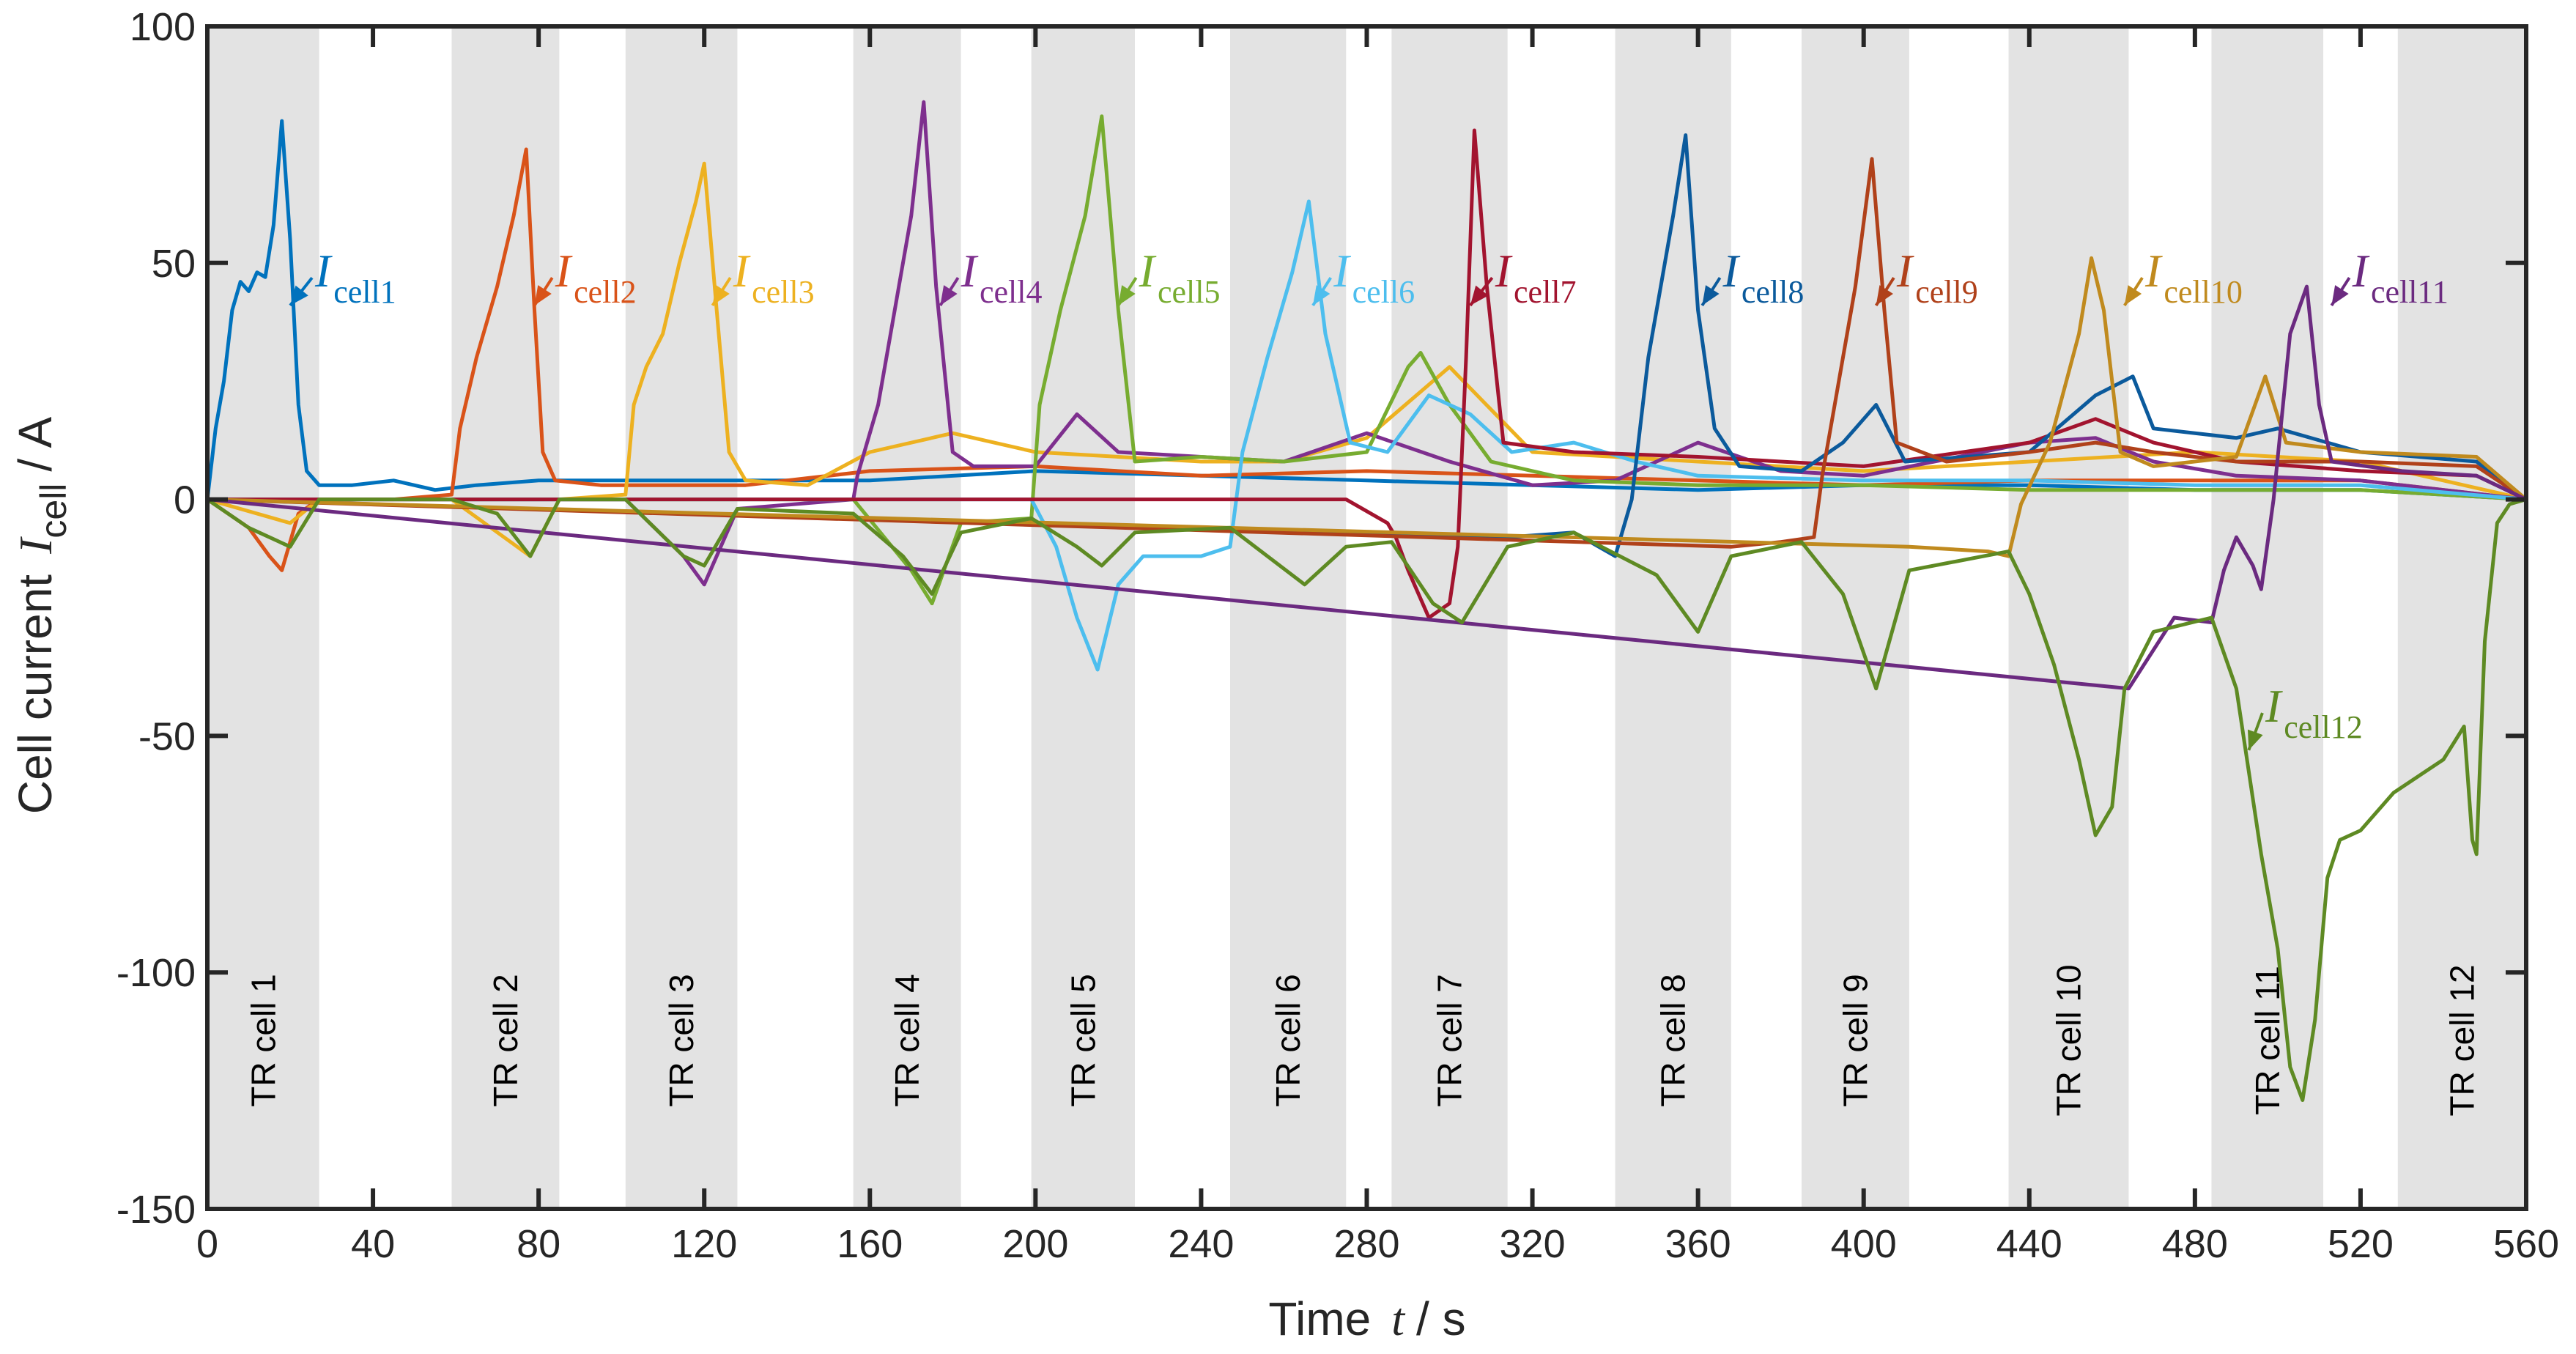 The width and height of the screenshot is (2576, 1354). I want to click on label-arrowhead-Icell11, so click(2340, 295).